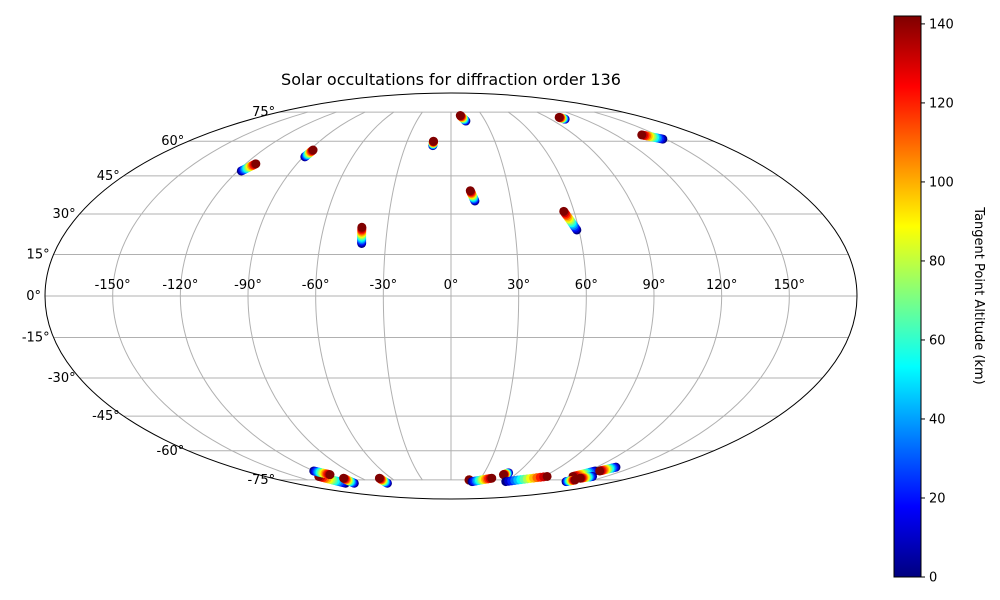 Image resolution: width=1000 pixels, height=600 pixels. What do you see at coordinates (789, 285) in the screenshot?
I see `longitude-tick-label: 150°` at bounding box center [789, 285].